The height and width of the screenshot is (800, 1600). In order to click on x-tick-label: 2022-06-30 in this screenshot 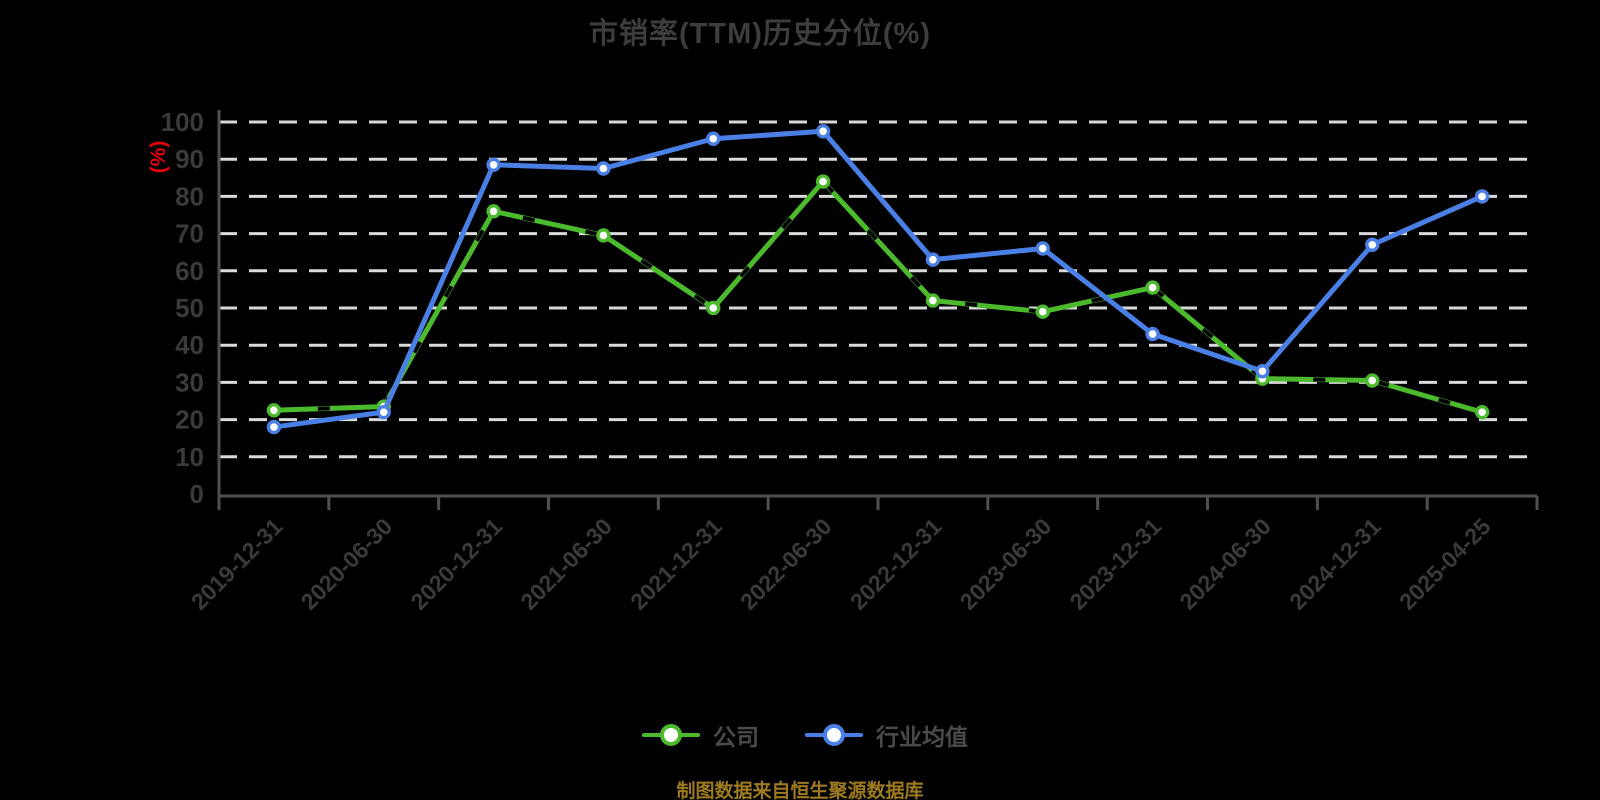, I will do `click(786, 564)`.